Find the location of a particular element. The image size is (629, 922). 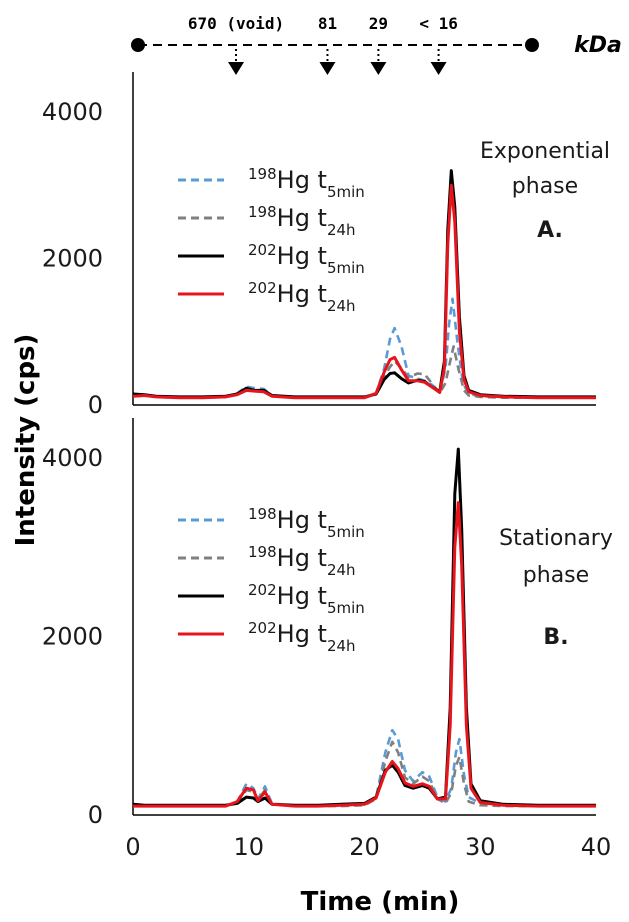

marker-scale-end-dot is located at coordinates (532, 45).